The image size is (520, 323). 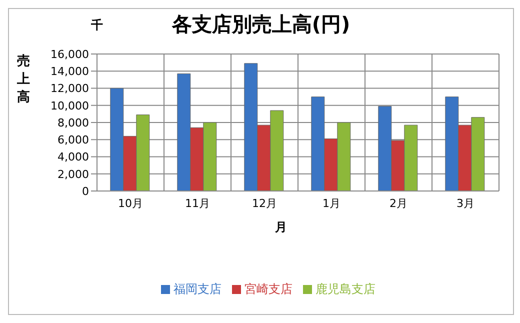 What do you see at coordinates (73, 123) in the screenshot?
I see `y-tick-label: 8,000` at bounding box center [73, 123].